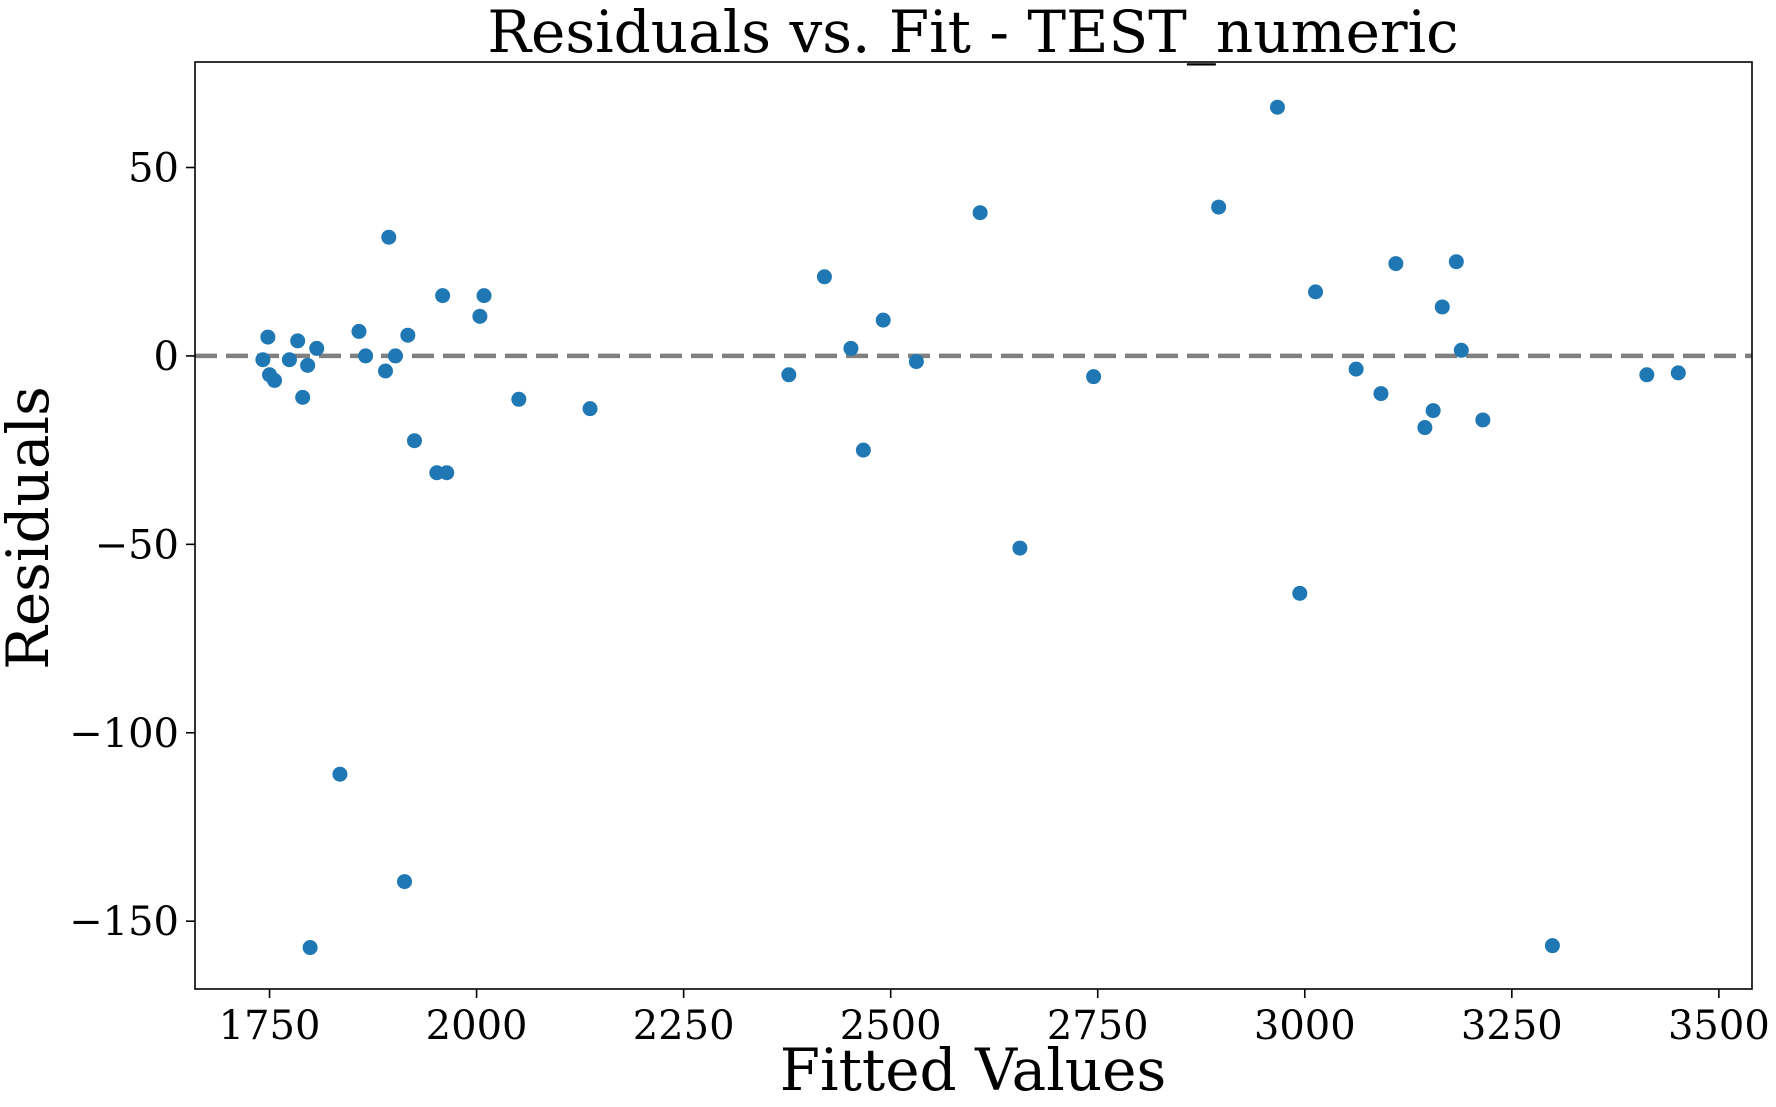  What do you see at coordinates (1098, 1026) in the screenshot?
I see `x-tick-label: 2750` at bounding box center [1098, 1026].